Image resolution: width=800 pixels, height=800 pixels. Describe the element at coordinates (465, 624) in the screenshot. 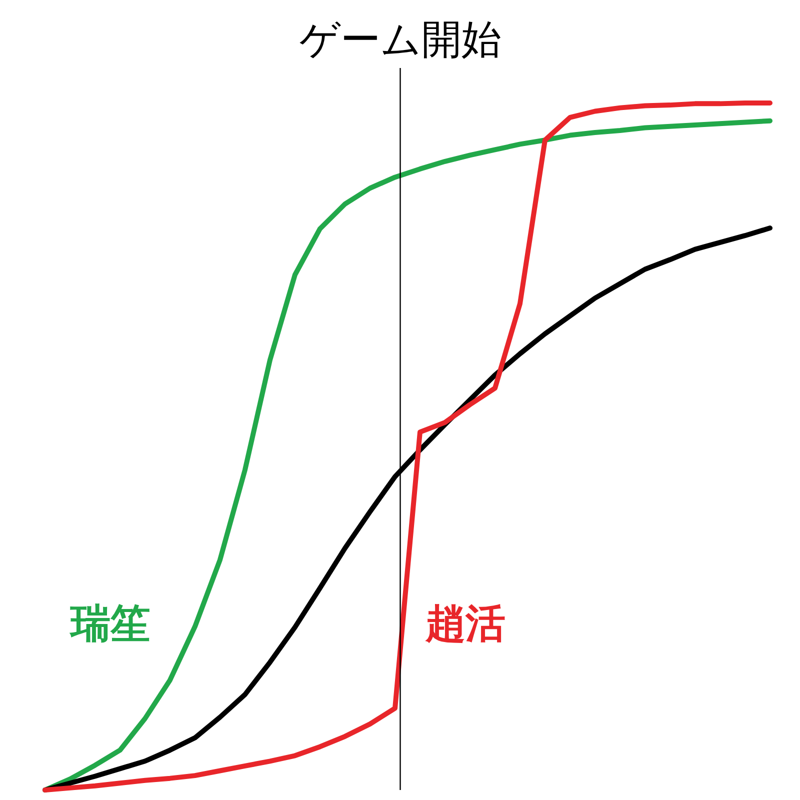

I see `series-label: 趙活` at that location.